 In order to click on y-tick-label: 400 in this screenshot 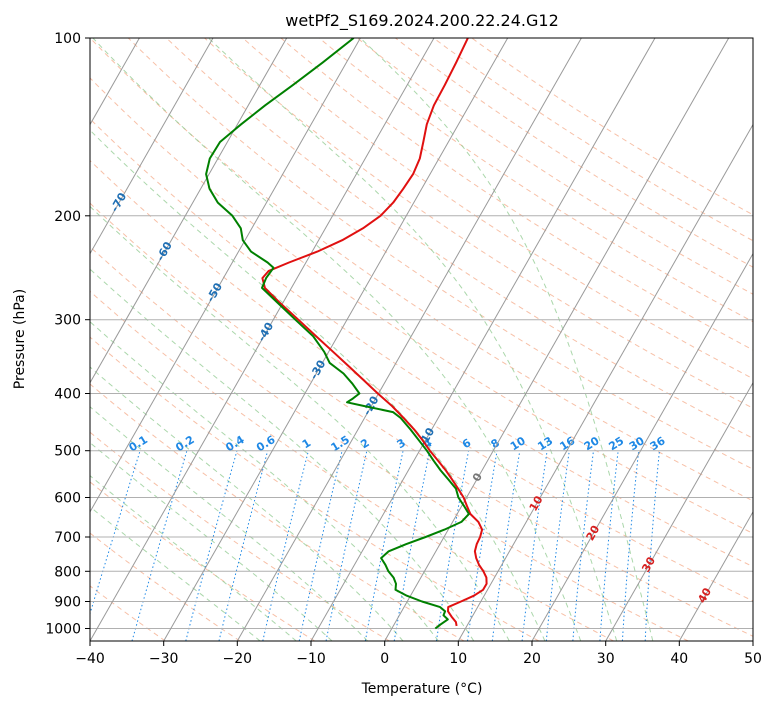, I will do `click(67, 395)`.